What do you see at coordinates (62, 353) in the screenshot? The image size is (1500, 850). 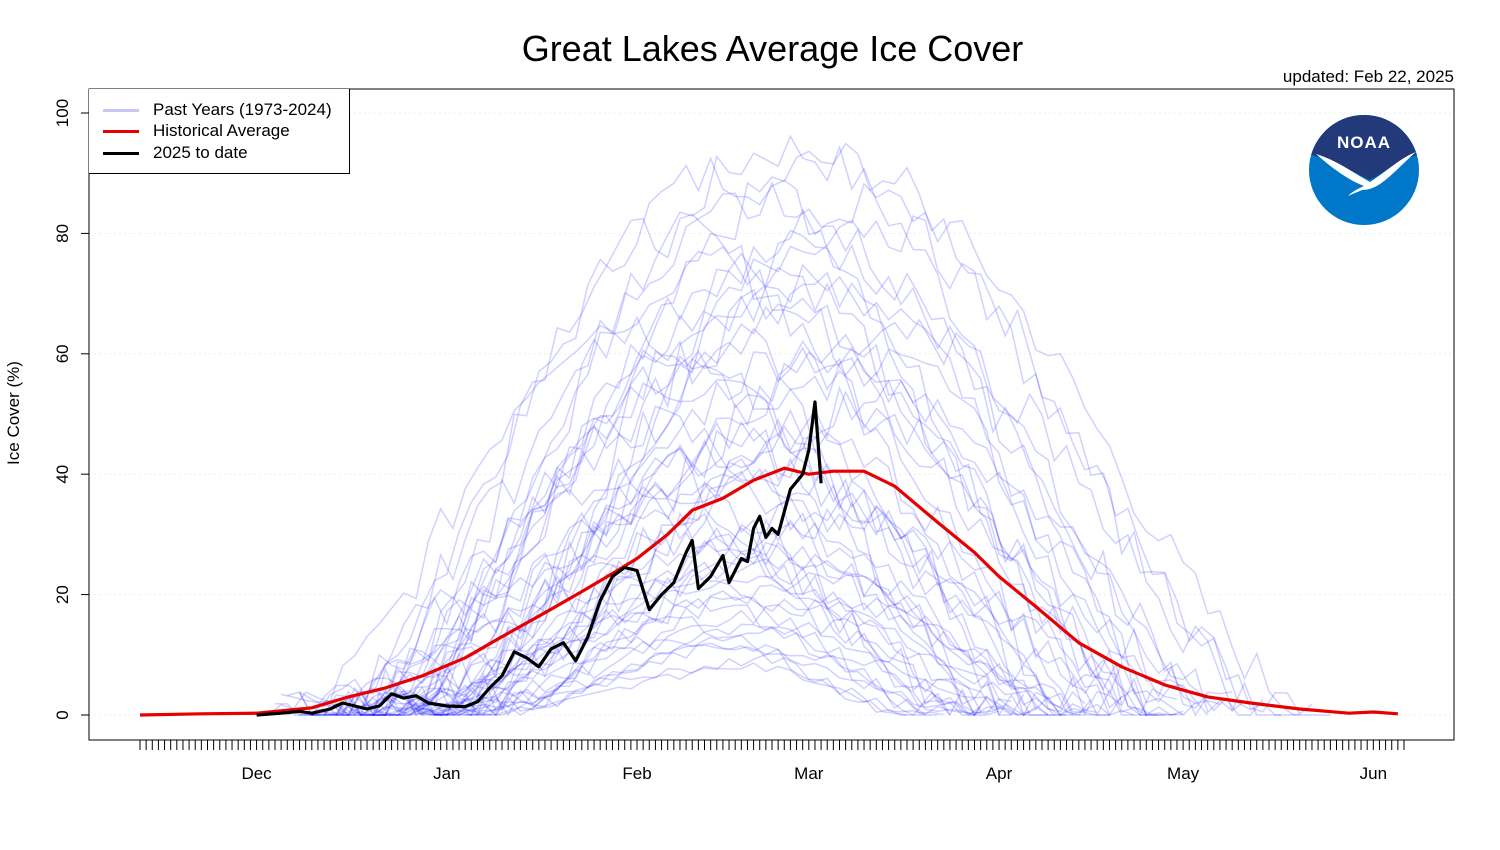 I see `y-tick-label: 60` at bounding box center [62, 353].